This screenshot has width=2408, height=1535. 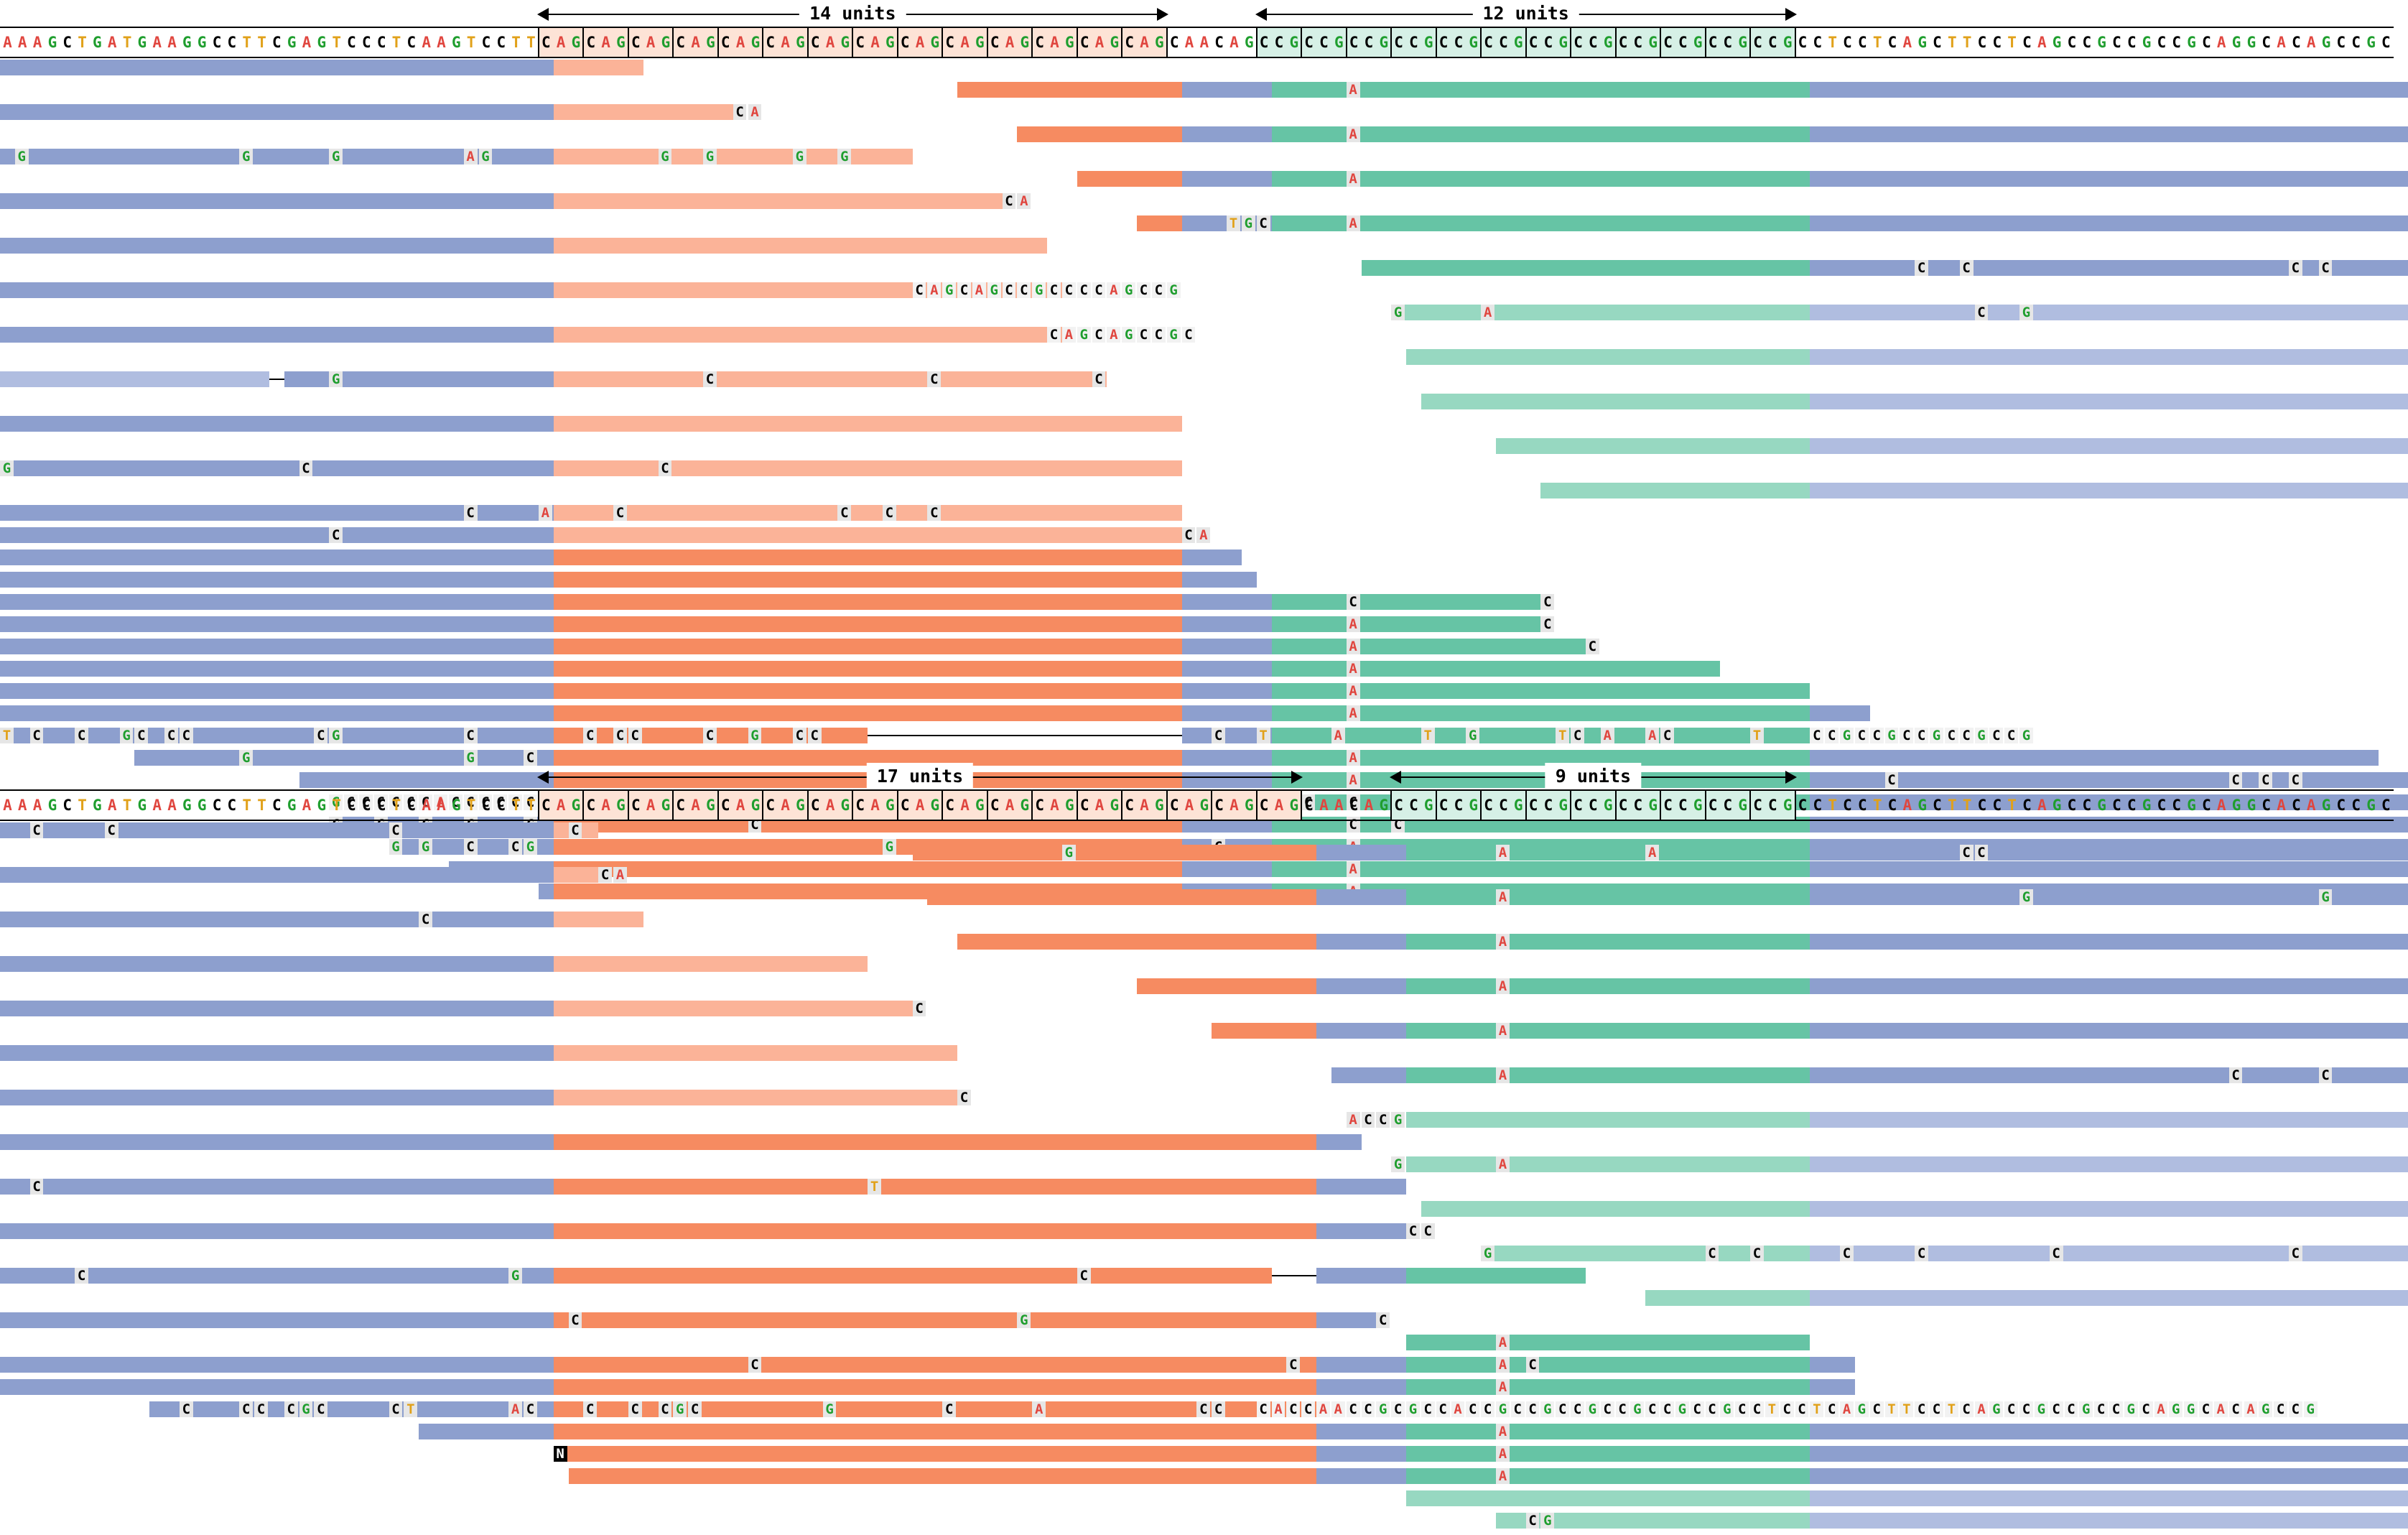 I want to click on annotation-label: 14 units, so click(x=853, y=13).